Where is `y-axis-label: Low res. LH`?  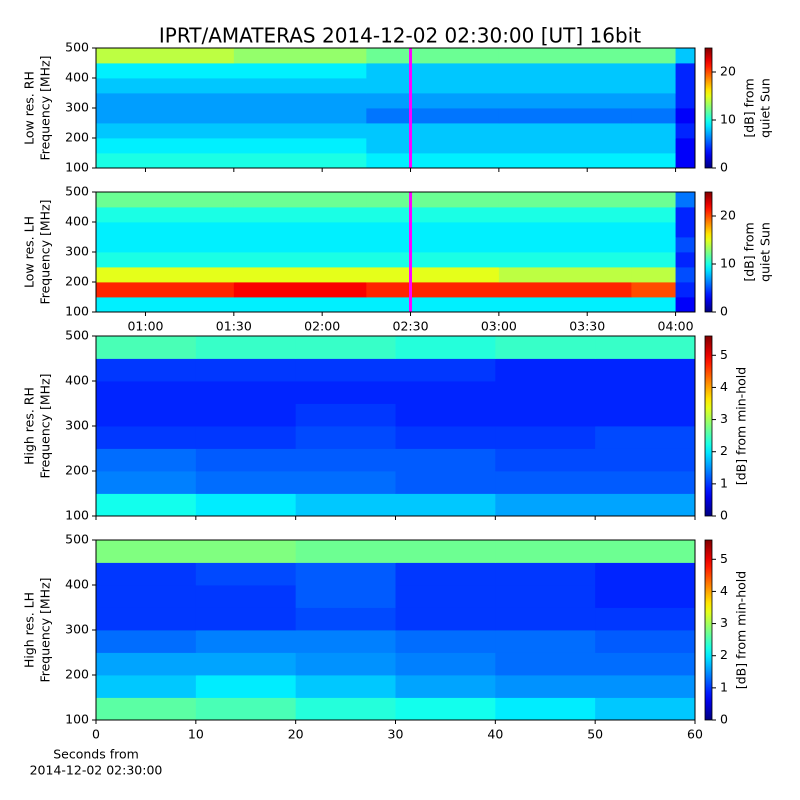
y-axis-label: Low res. LH is located at coordinates (29, 252).